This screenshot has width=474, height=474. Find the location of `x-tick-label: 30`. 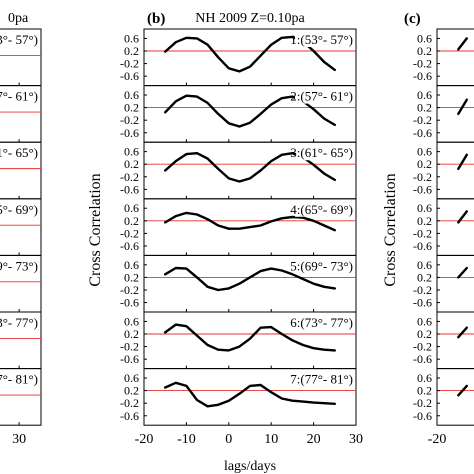

x-tick-label: 30 is located at coordinates (19, 439).